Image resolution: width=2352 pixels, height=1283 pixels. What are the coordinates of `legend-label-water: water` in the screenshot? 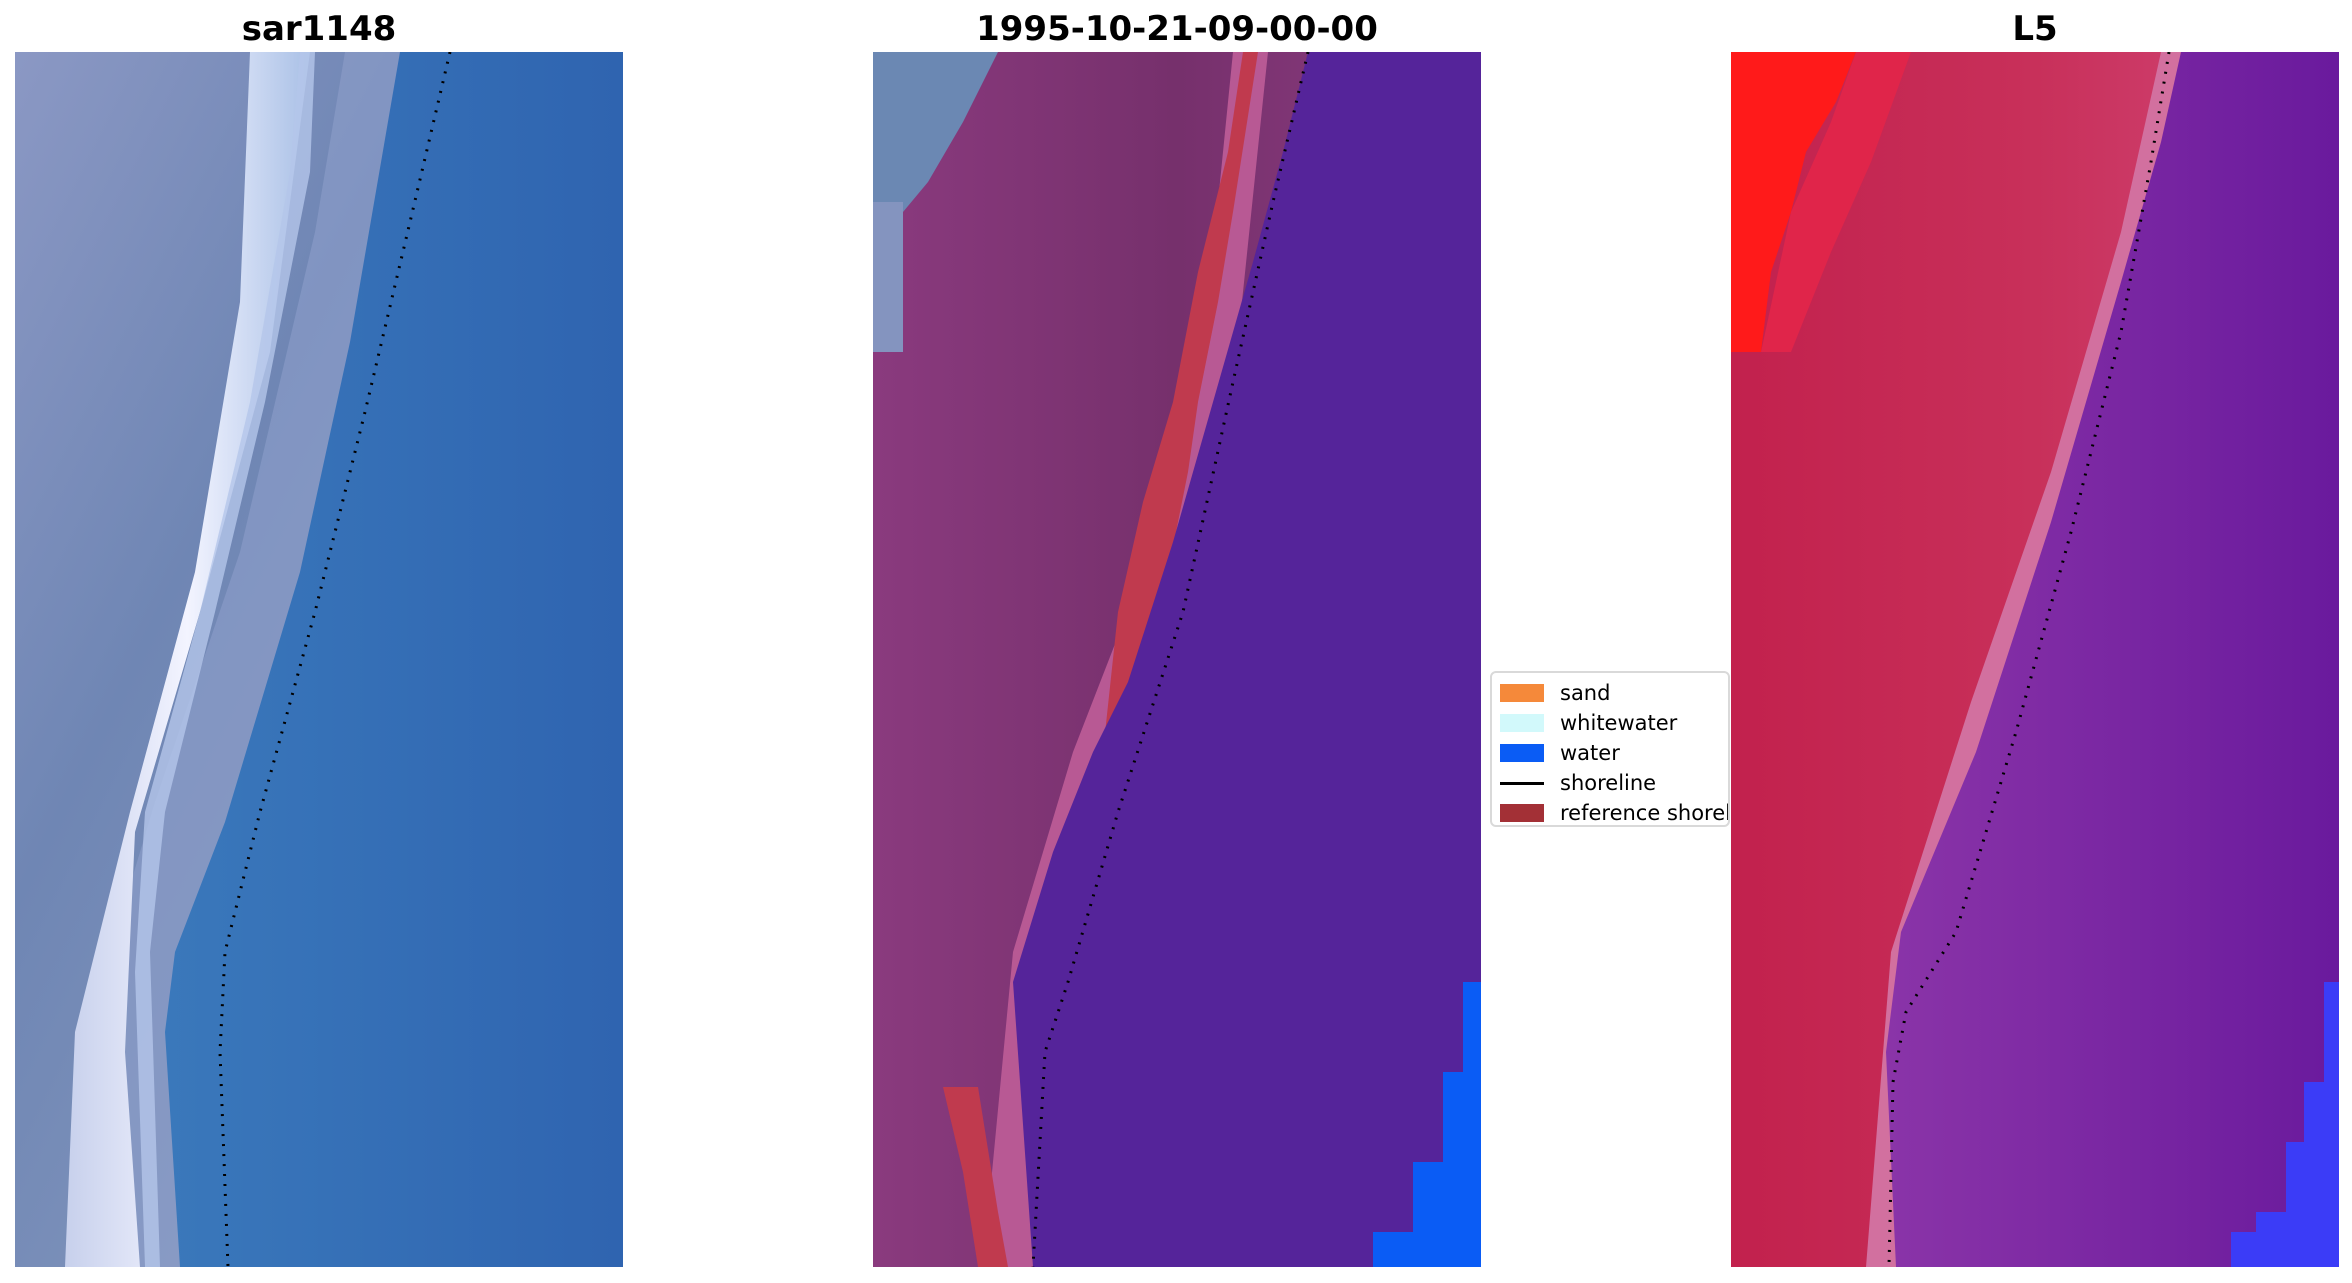 It's located at (1590, 753).